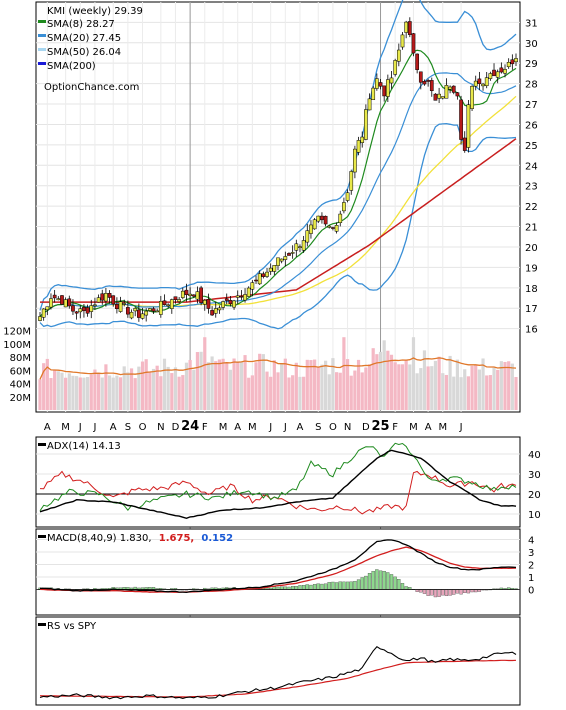 The height and width of the screenshot is (710, 566). I want to click on price-tick-label: 22, so click(531, 207).